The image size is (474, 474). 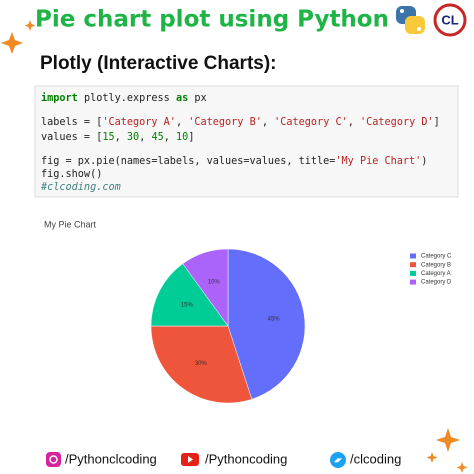 What do you see at coordinates (436, 283) in the screenshot?
I see `legend-label: Category D` at bounding box center [436, 283].